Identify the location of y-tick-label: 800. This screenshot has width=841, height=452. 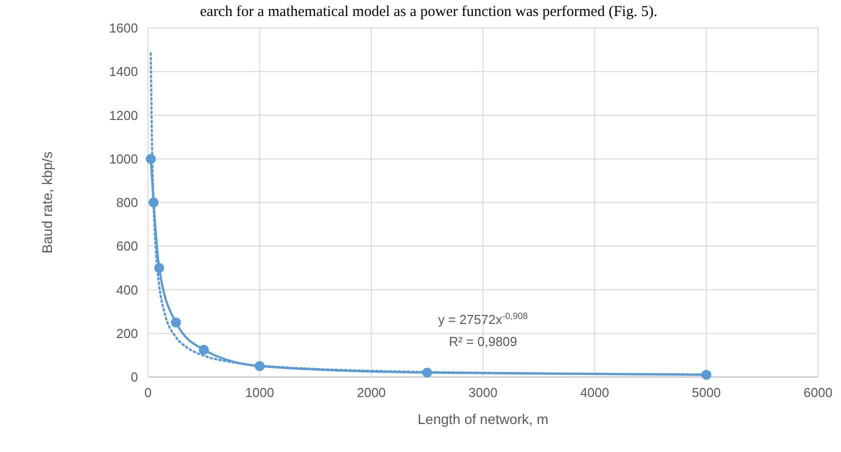
(127, 202).